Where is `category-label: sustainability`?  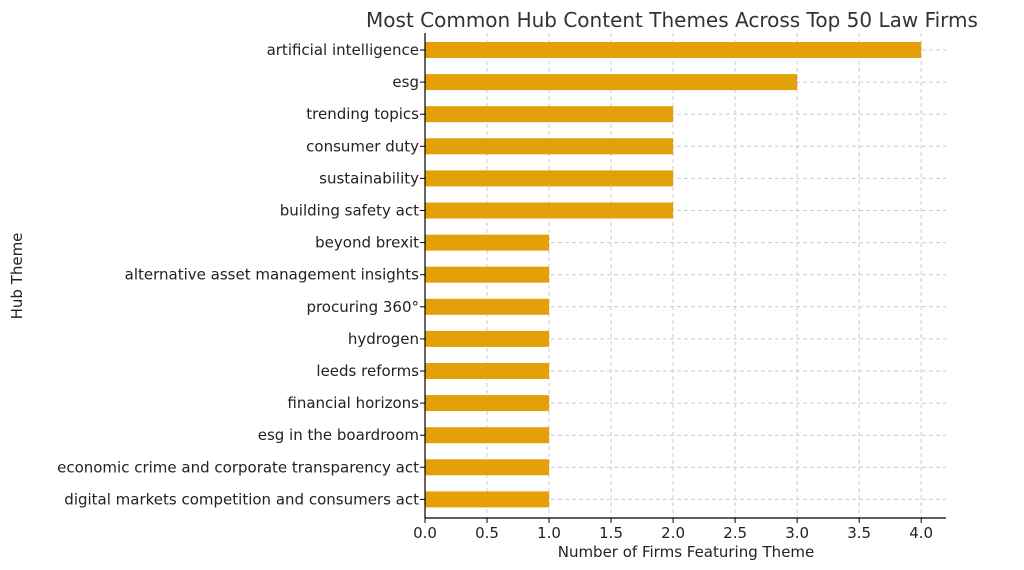
category-label: sustainability is located at coordinates (369, 178).